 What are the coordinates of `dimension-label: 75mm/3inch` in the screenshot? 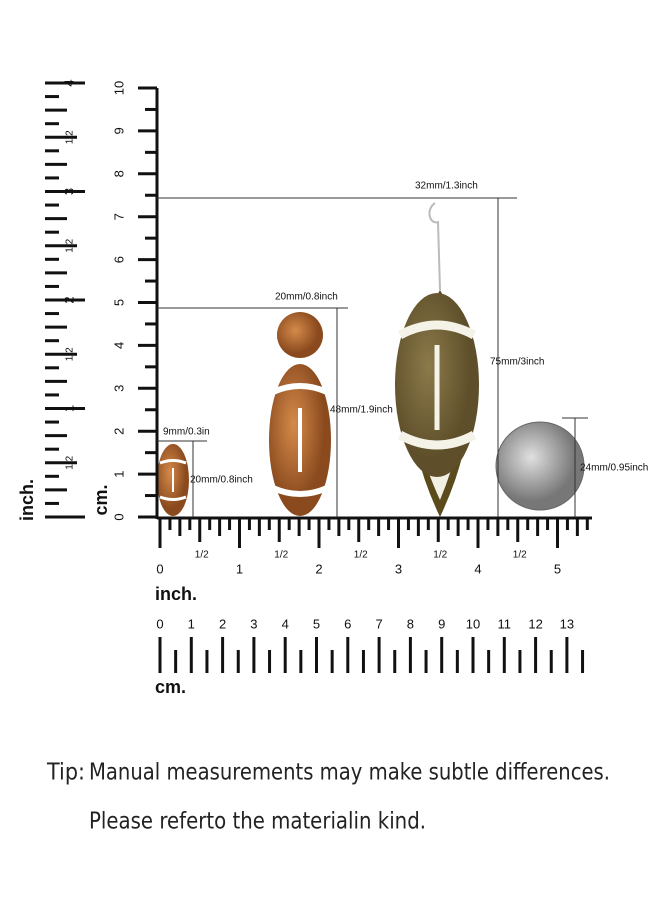 It's located at (517, 362).